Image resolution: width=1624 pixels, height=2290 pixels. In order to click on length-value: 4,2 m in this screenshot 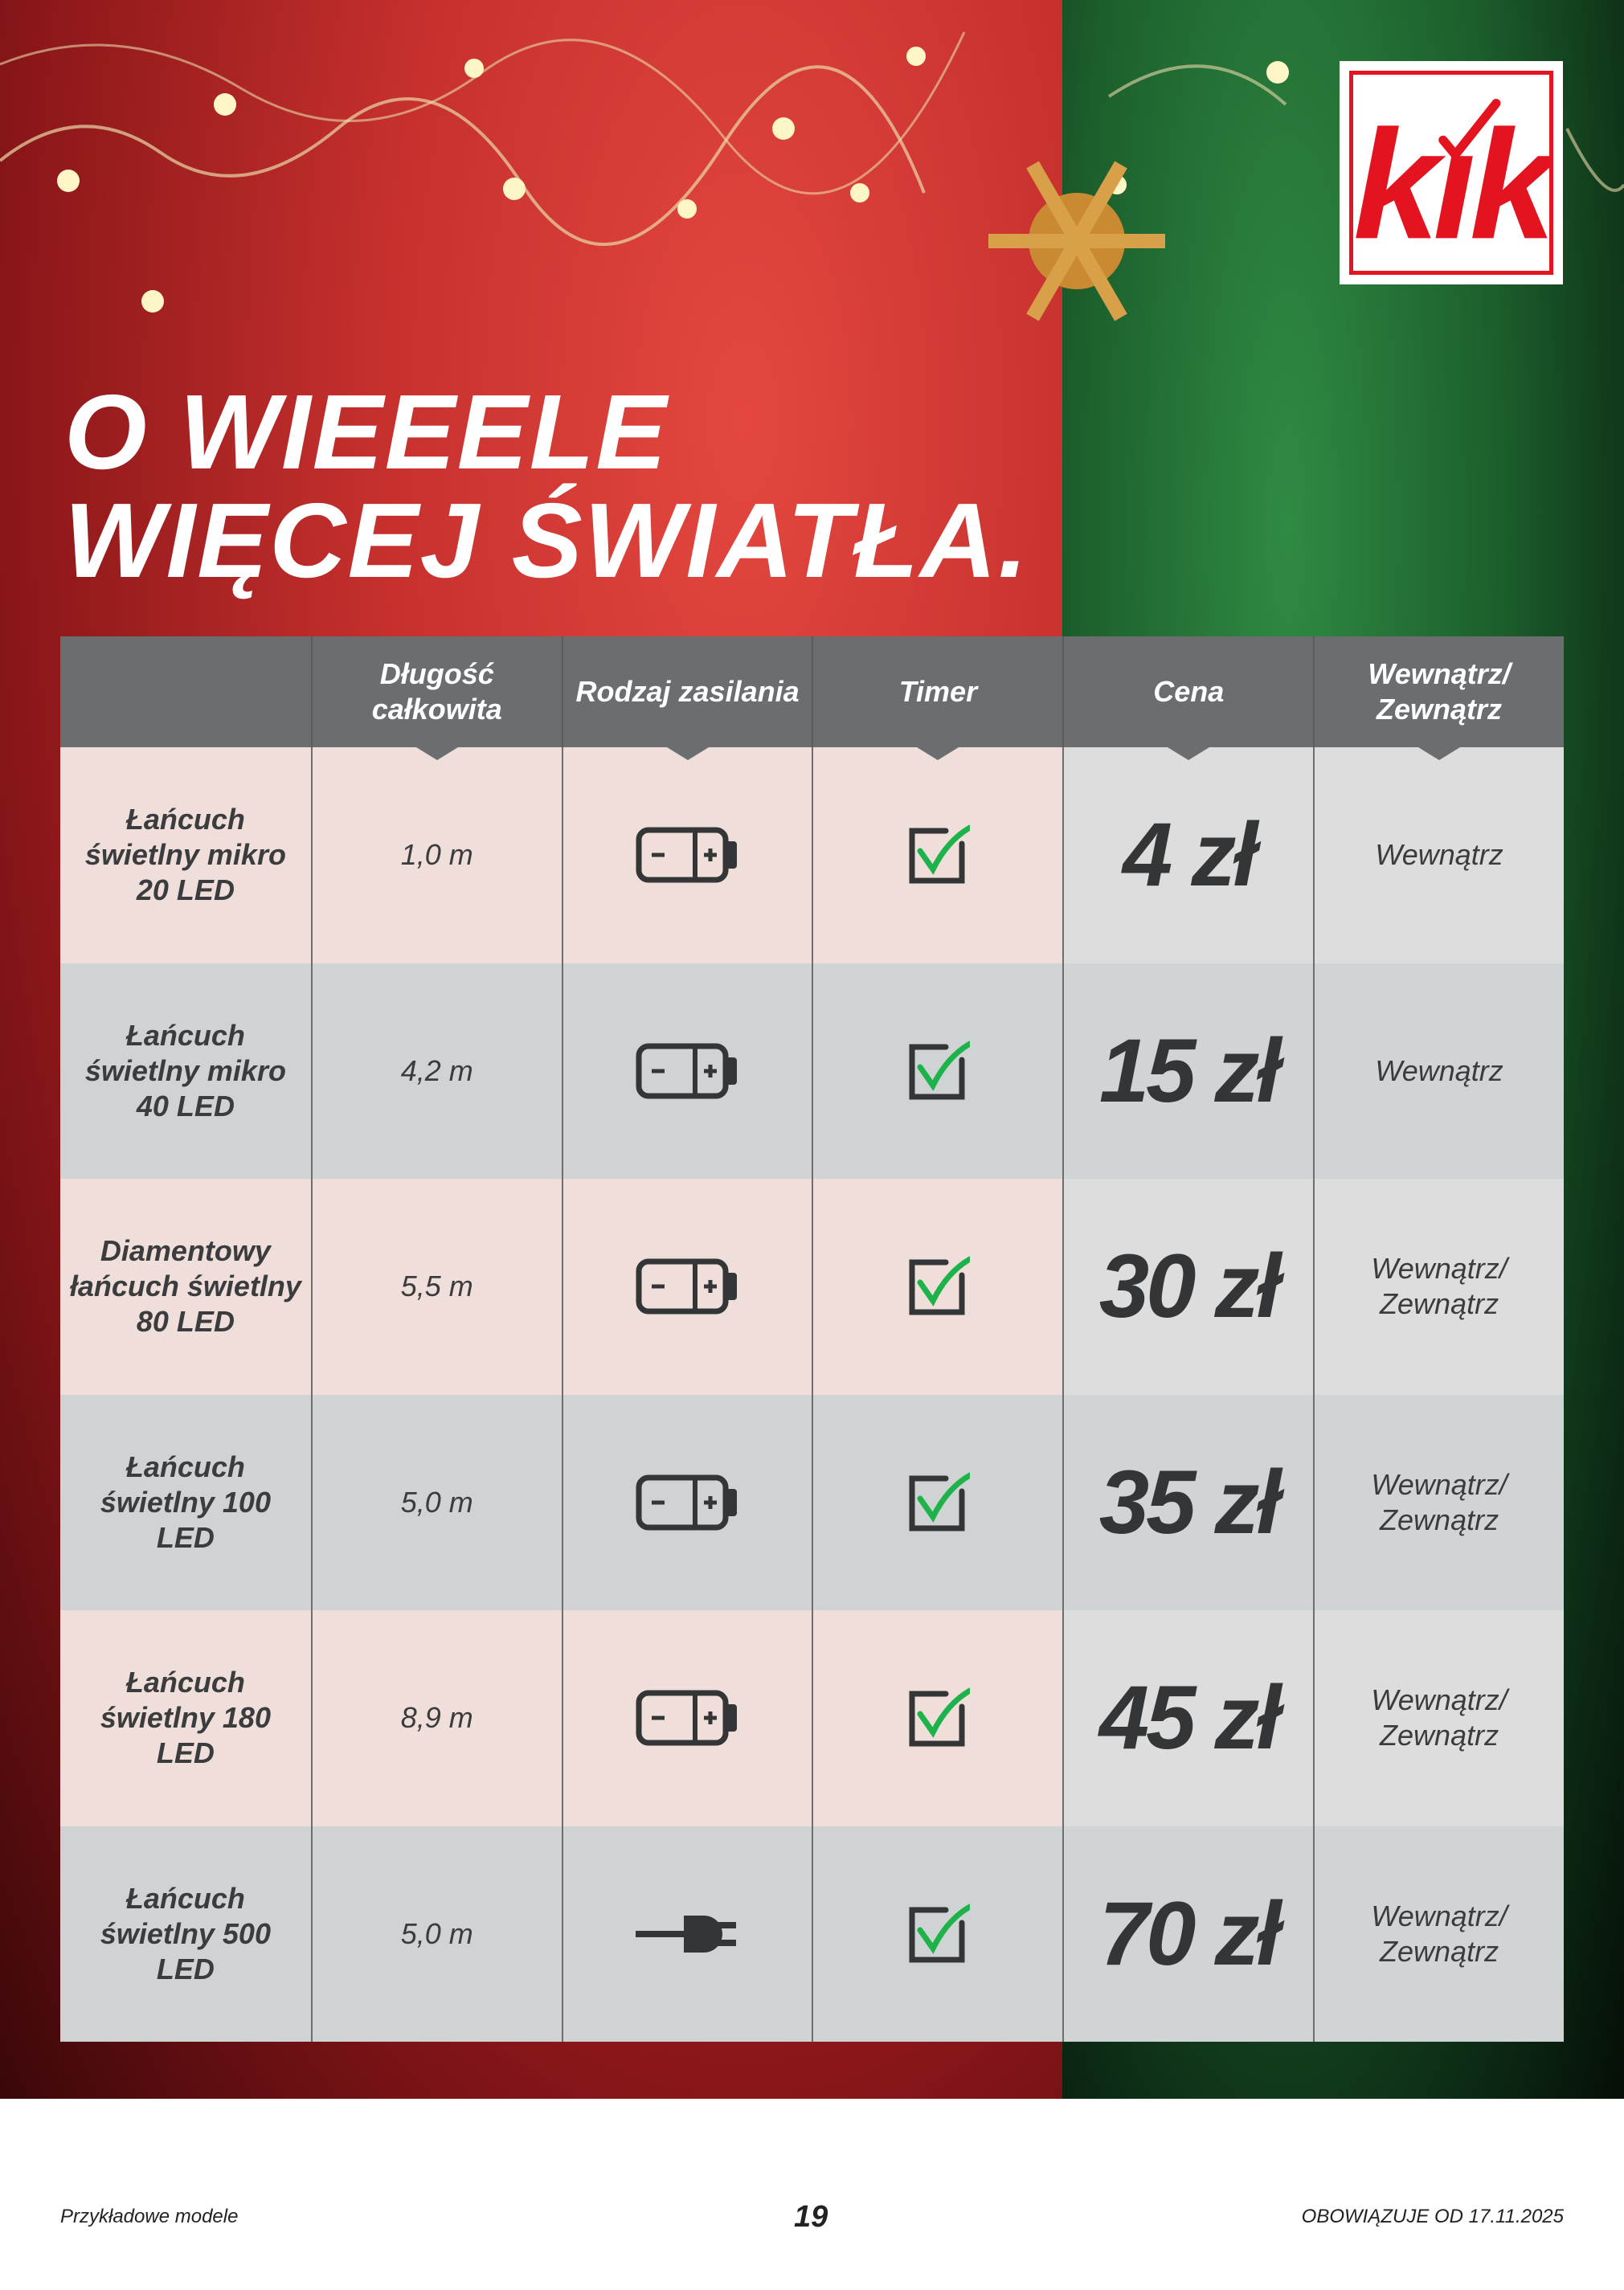, I will do `click(436, 1071)`.